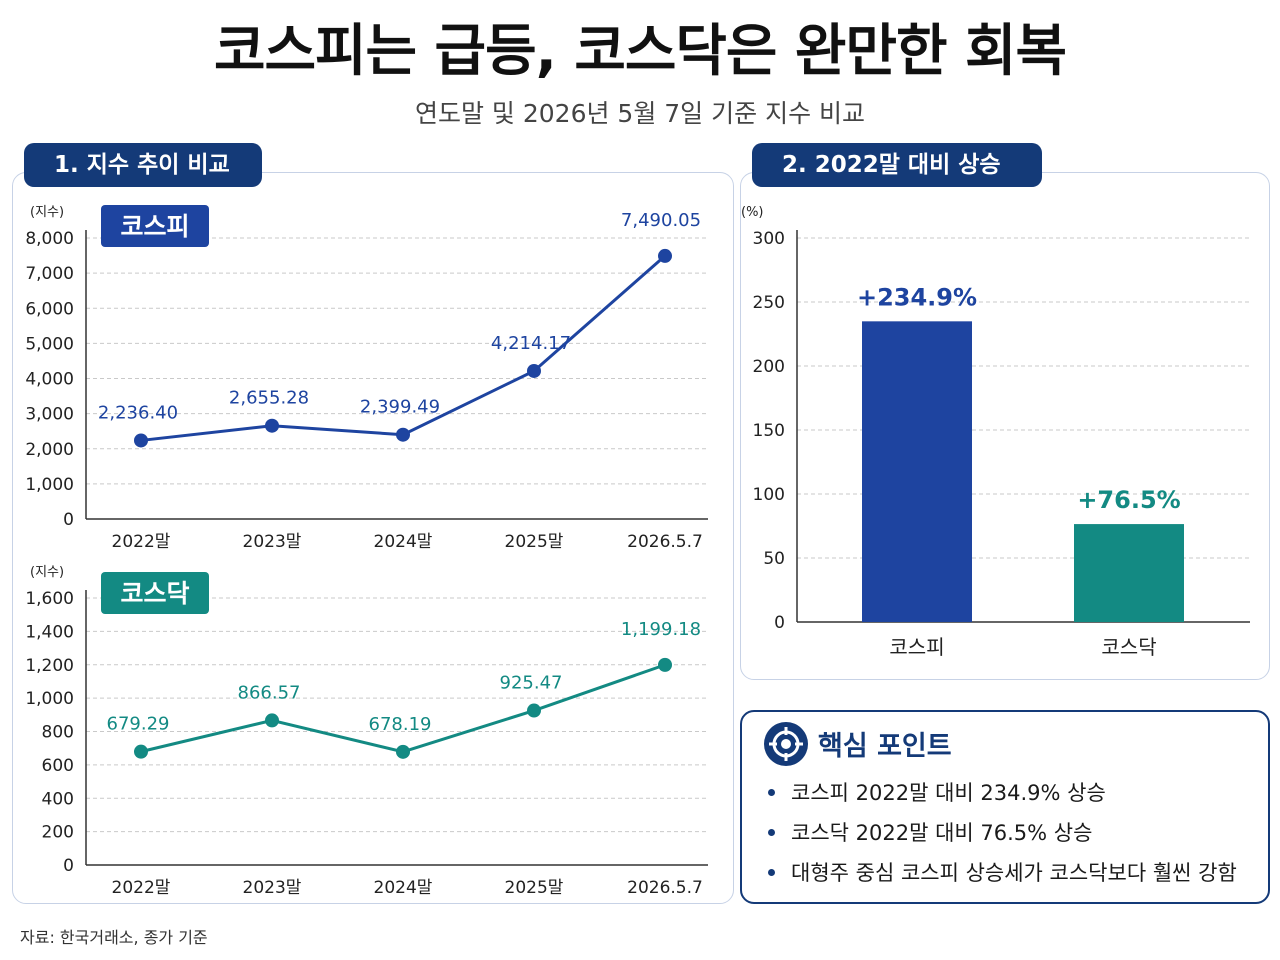 The image size is (1280, 960). What do you see at coordinates (49, 485) in the screenshot?
I see `kospi-ytick-label: 1,000` at bounding box center [49, 485].